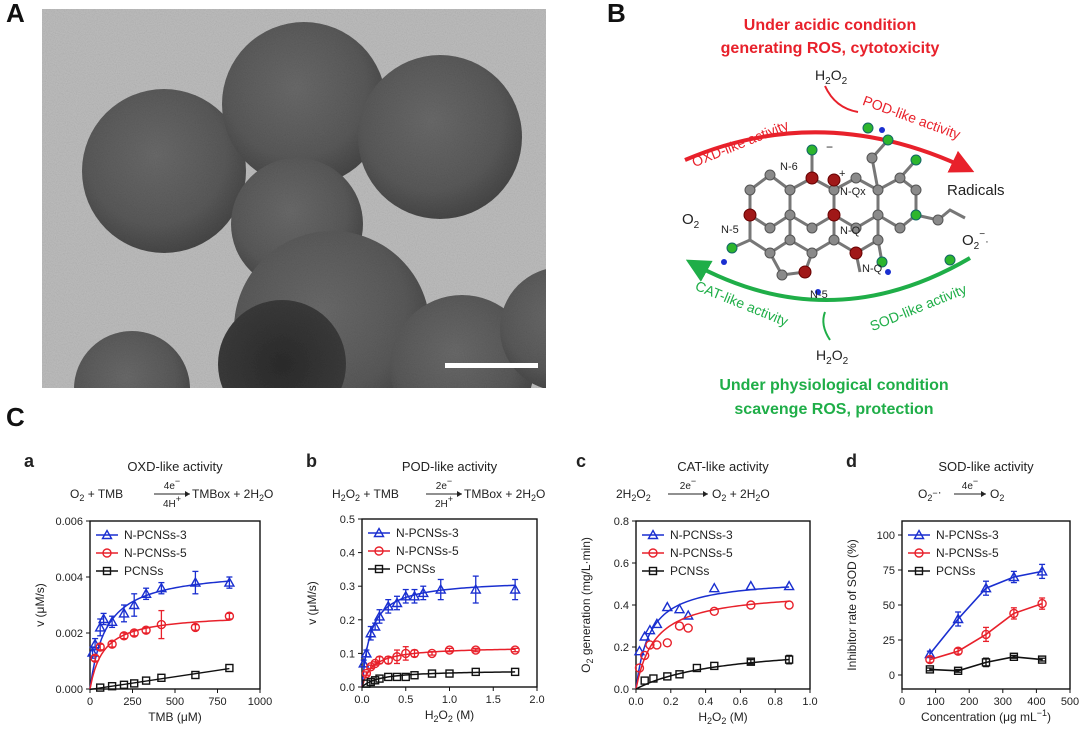 The width and height of the screenshot is (1080, 734). What do you see at coordinates (29, 461) in the screenshot?
I see `chart-letter: a` at bounding box center [29, 461].